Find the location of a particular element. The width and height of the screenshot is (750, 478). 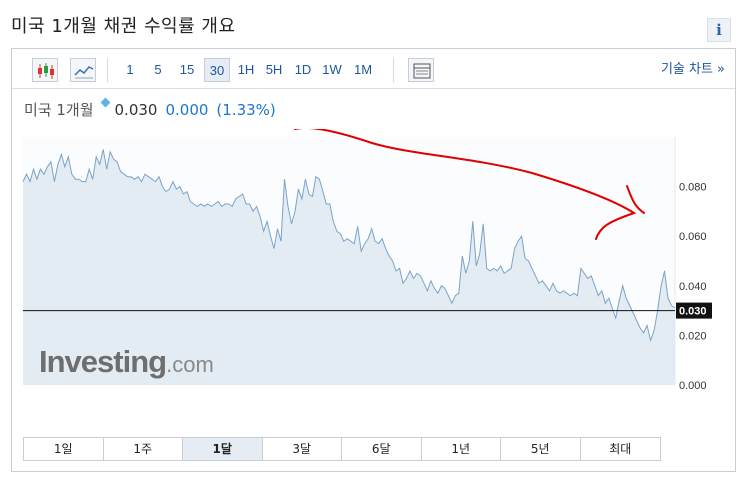

live-indicator-icon is located at coordinates (105, 102).